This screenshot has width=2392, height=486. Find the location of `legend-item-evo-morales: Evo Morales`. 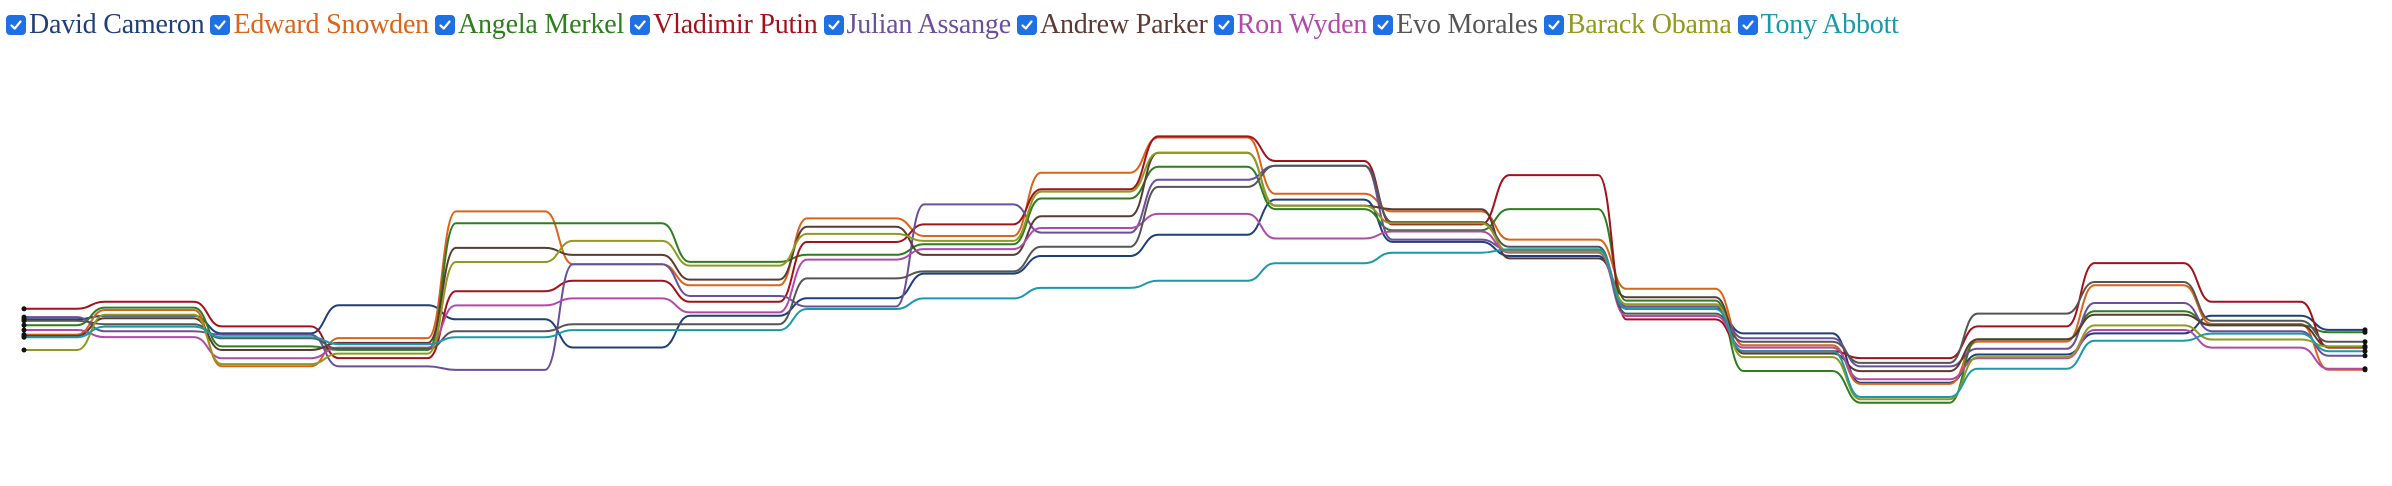

legend-item-evo-morales: Evo Morales is located at coordinates (1455, 25).